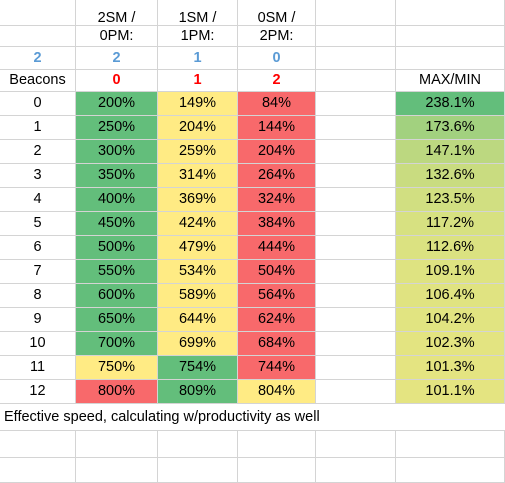 This screenshot has width=505, height=483. Describe the element at coordinates (117, 248) in the screenshot. I see `speed-cell: 500%` at that location.